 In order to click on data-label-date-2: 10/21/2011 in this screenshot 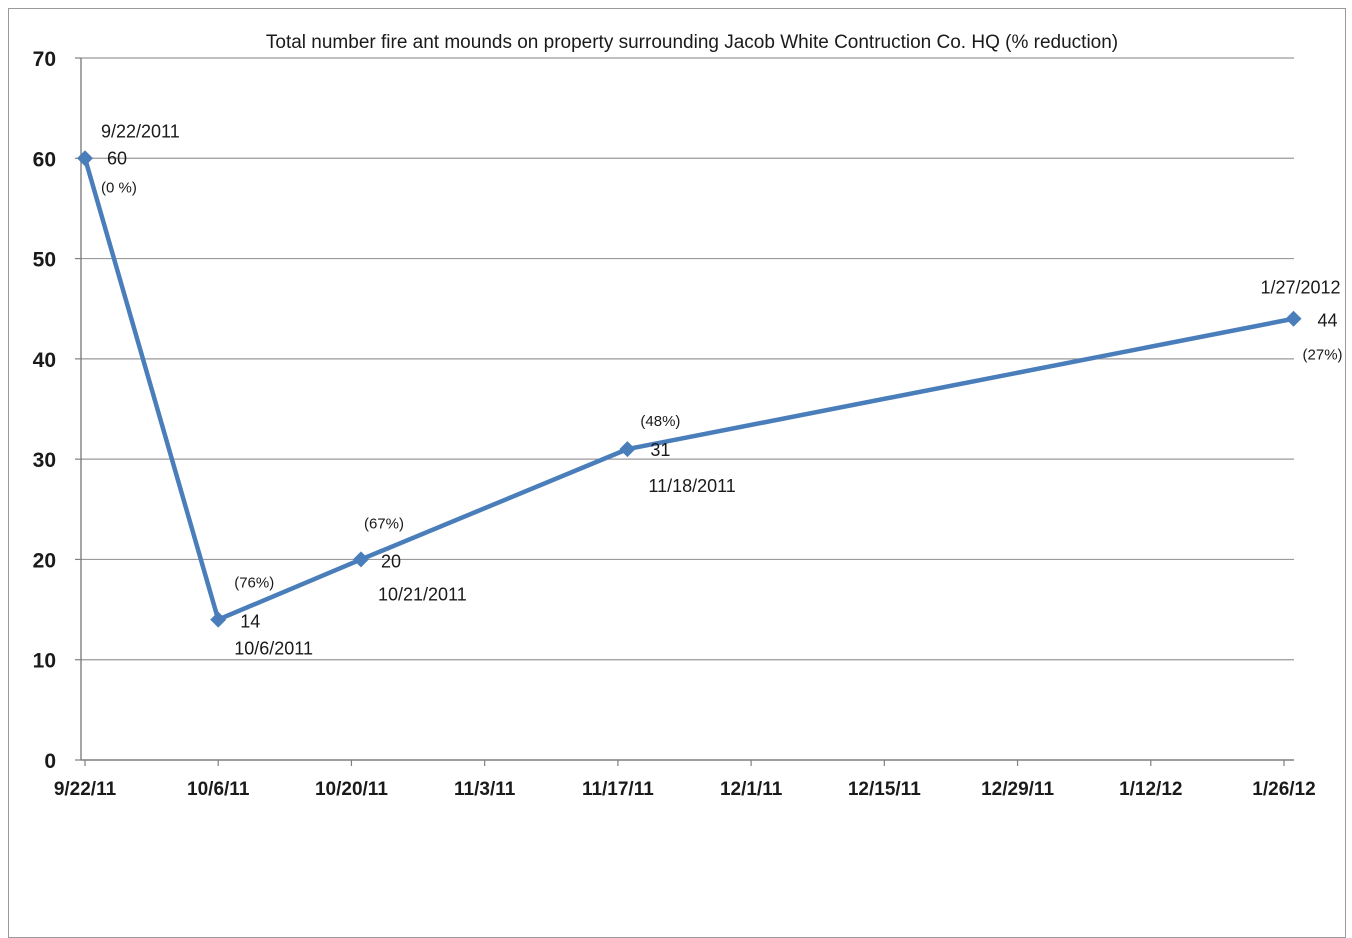, I will do `click(422, 594)`.